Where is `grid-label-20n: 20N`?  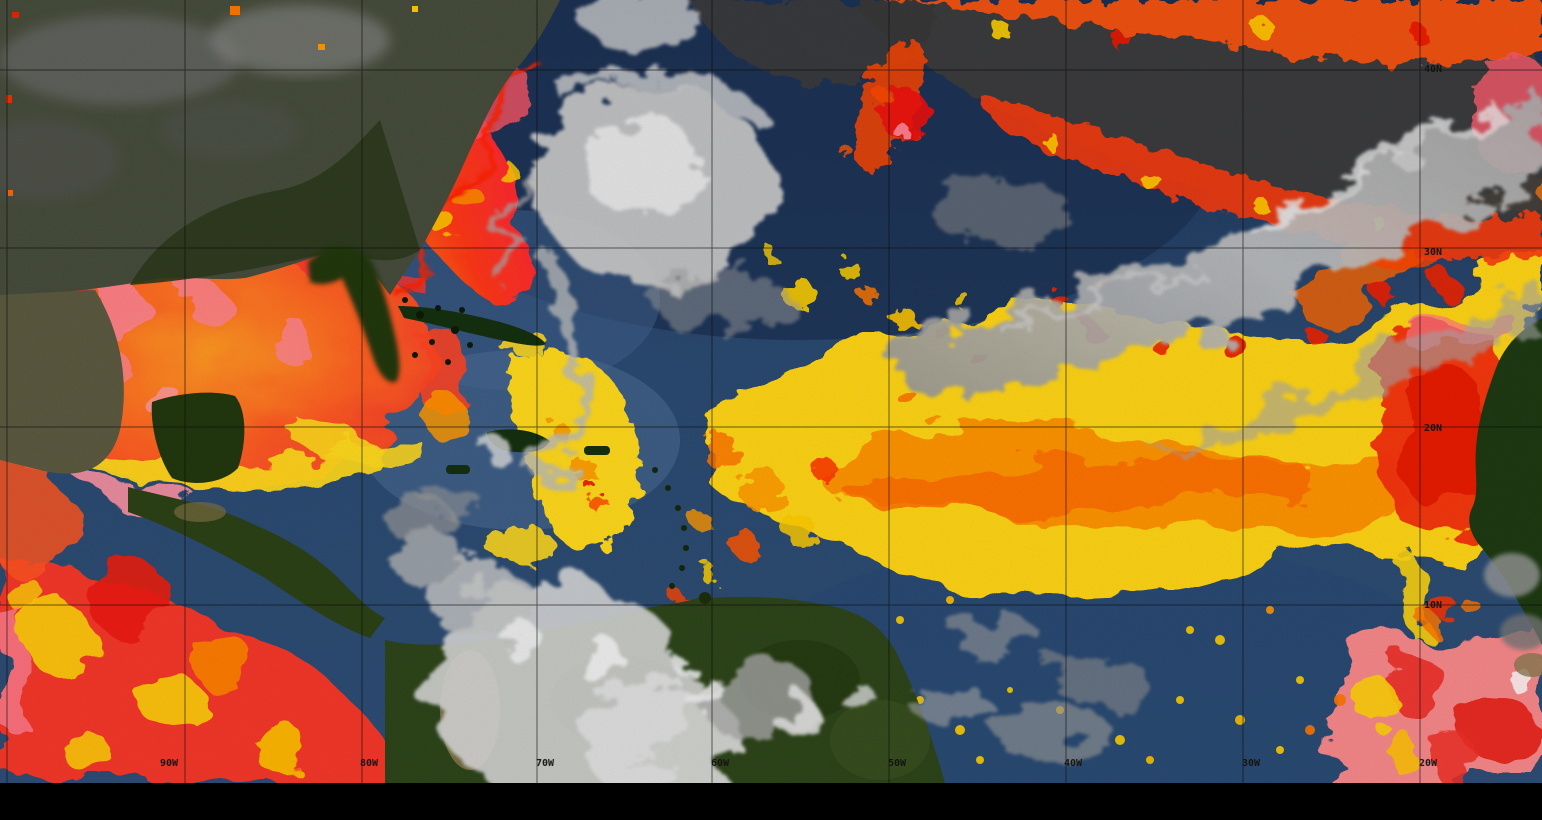
grid-label-20n: 20N is located at coordinates (1433, 428).